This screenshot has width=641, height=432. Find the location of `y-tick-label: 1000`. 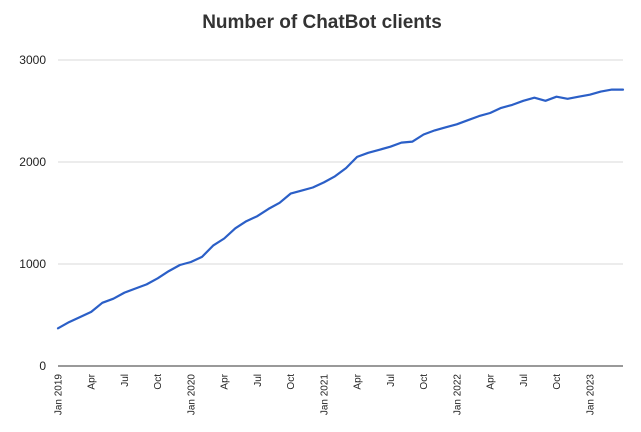

y-tick-label: 1000 is located at coordinates (32, 264).